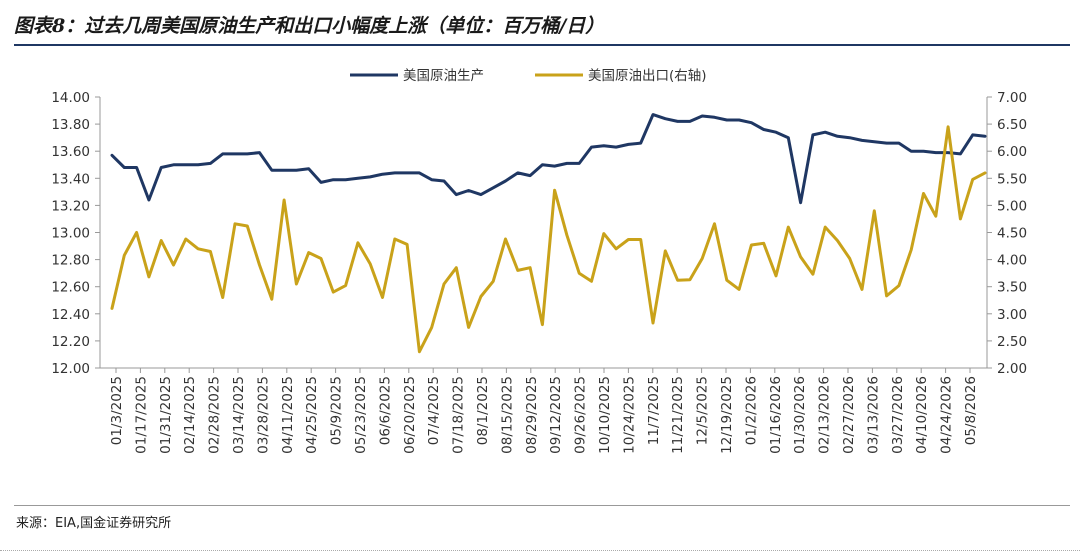 The height and width of the screenshot is (556, 1080). Describe the element at coordinates (542, 45) in the screenshot. I see `title-underline` at that location.